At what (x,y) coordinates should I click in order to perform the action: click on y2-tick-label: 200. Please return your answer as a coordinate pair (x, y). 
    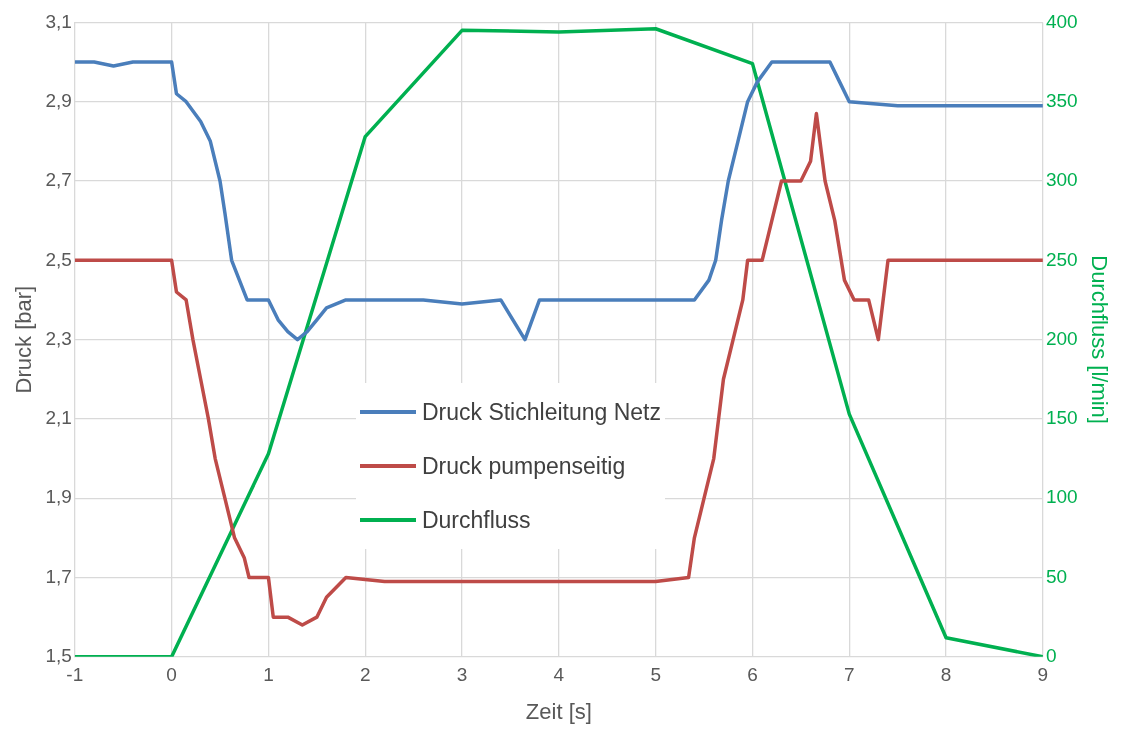
    Looking at the image, I should click on (1061, 338).